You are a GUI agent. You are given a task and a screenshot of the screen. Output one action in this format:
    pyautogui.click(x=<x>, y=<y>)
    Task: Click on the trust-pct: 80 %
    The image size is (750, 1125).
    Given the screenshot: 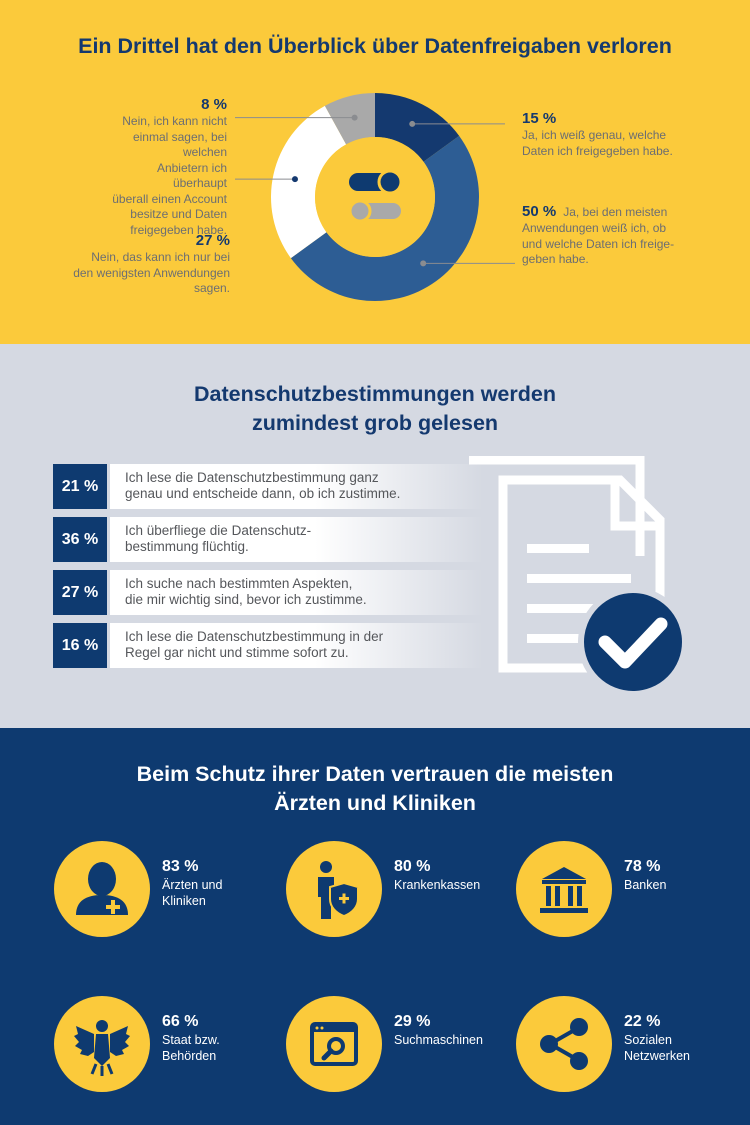 What is the action you would take?
    pyautogui.click(x=412, y=866)
    